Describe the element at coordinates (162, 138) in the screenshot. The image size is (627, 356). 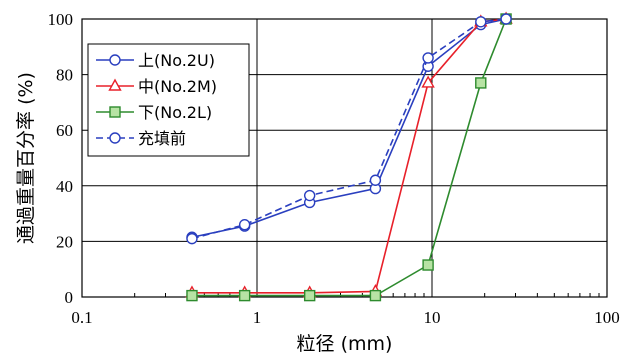
I see `legend-label: 充填前` at that location.